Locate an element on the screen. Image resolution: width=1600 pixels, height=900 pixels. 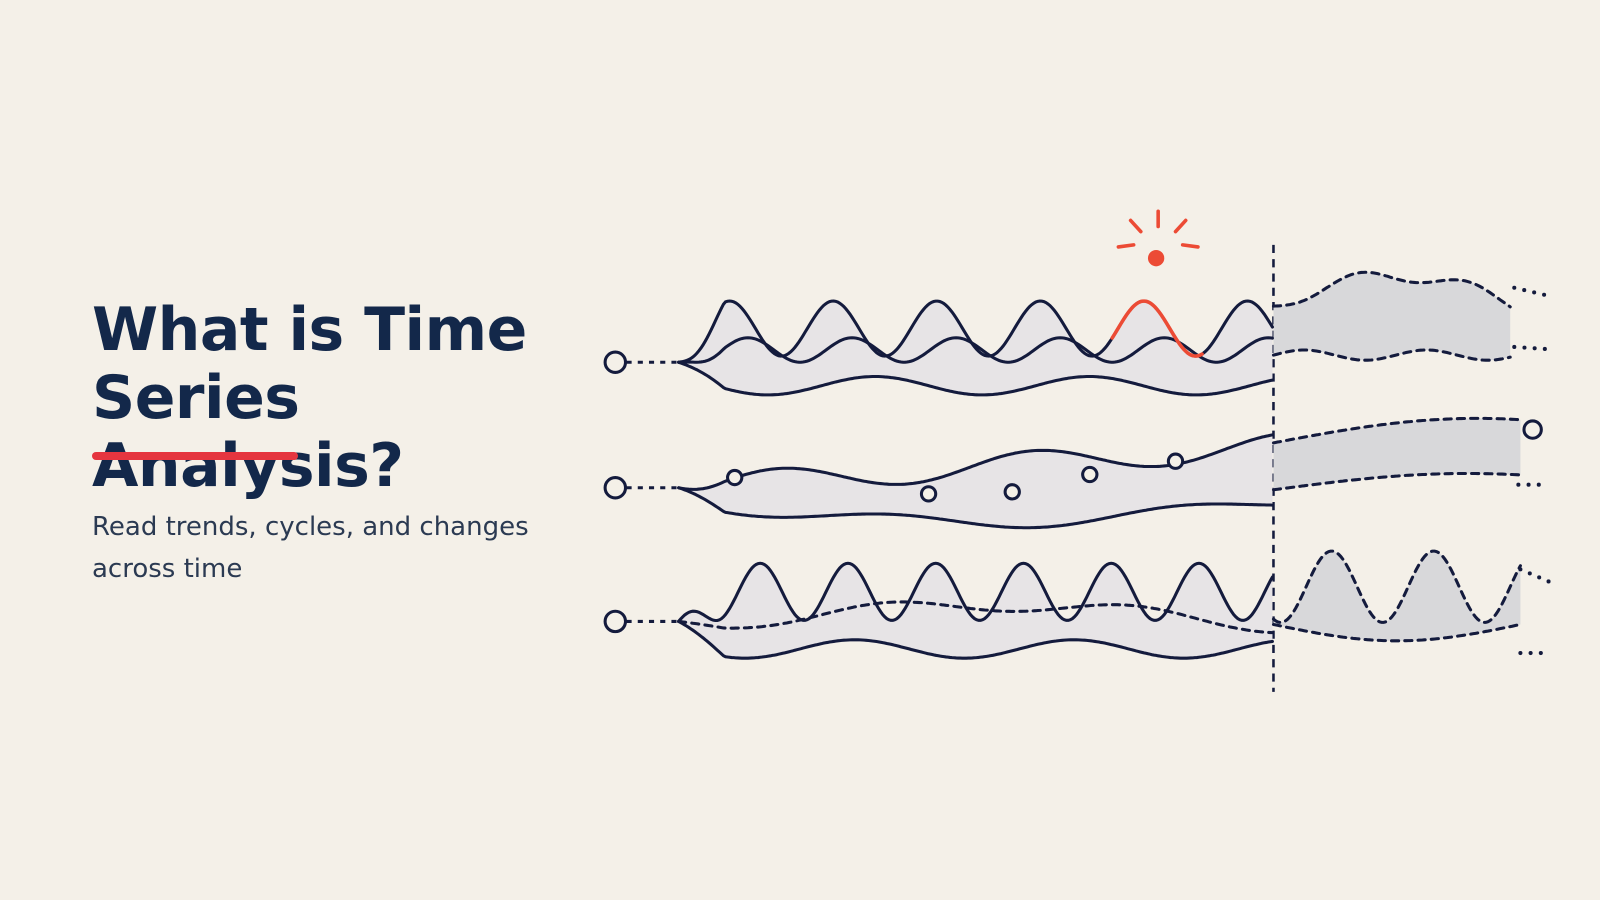
anomaly-dot is located at coordinates (1156, 258).